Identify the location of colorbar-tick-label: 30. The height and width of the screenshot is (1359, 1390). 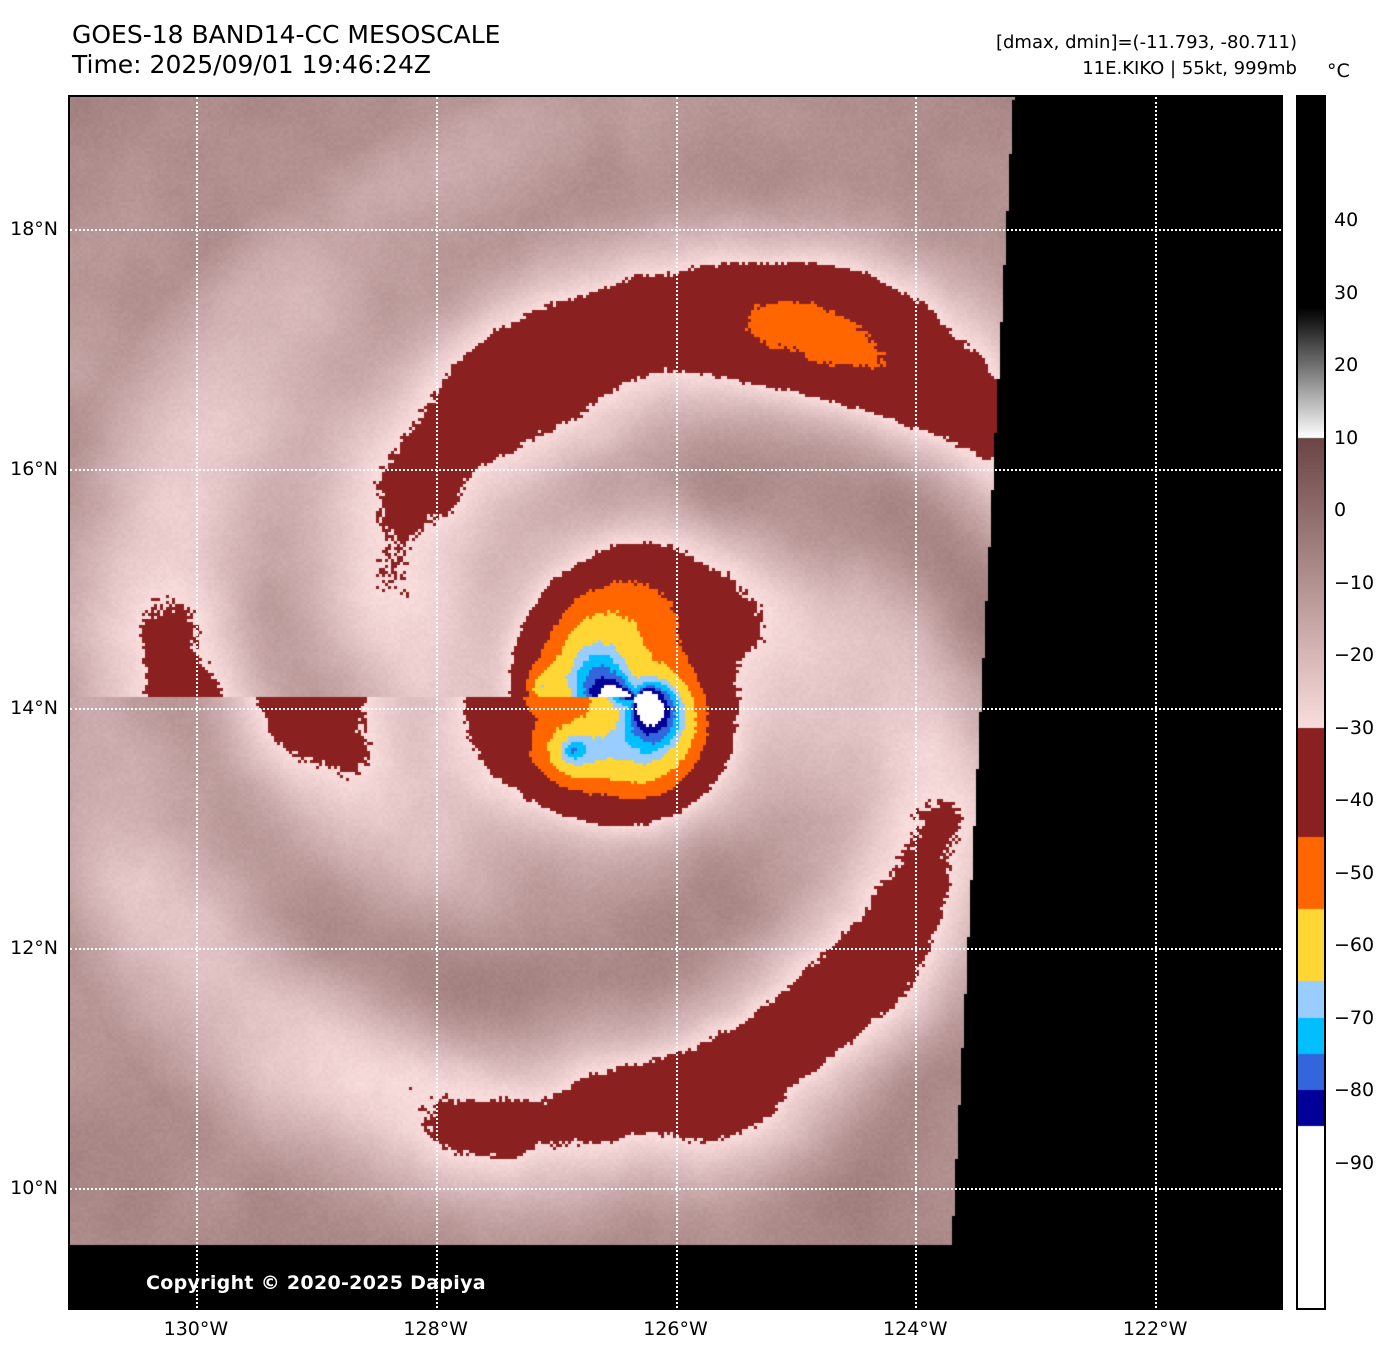
(1346, 292).